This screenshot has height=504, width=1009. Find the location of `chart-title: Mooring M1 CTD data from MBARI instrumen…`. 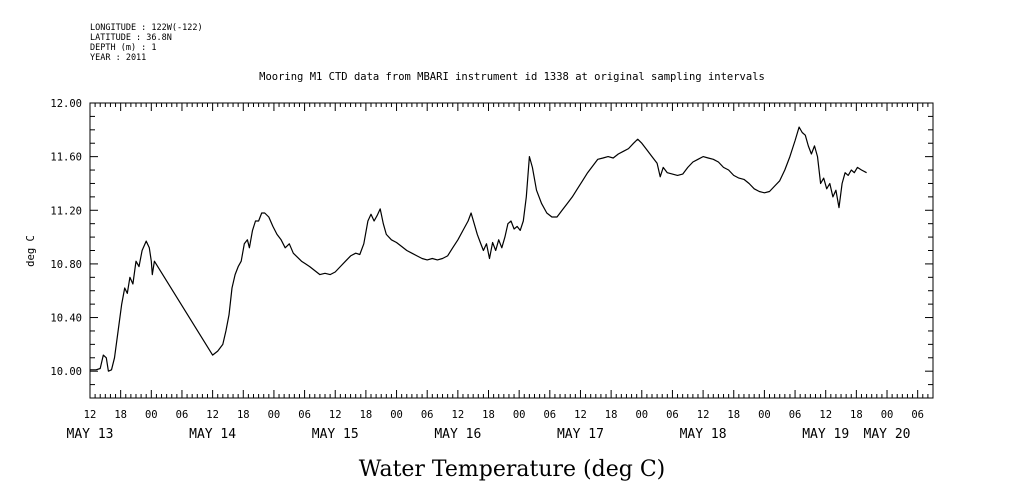

chart-title: Mooring M1 CTD data from MBARI instrumen… is located at coordinates (512, 77).